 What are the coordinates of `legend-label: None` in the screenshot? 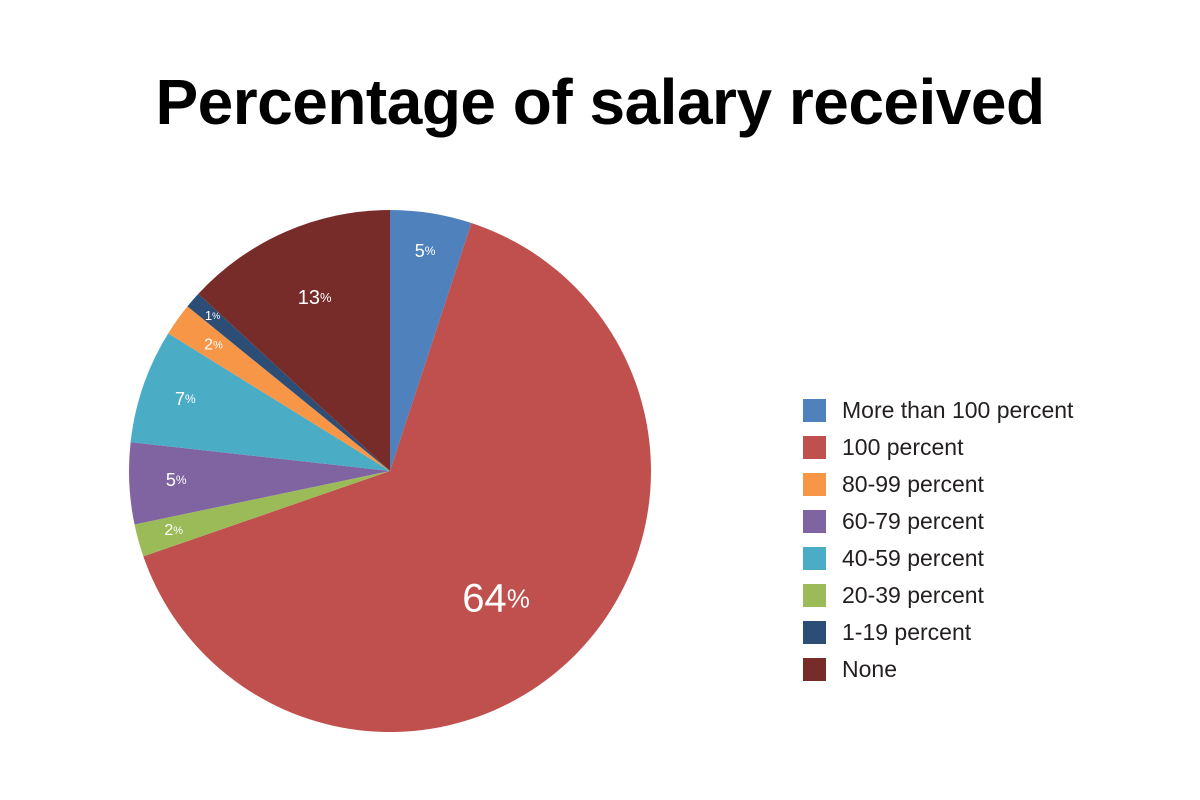 It's located at (869, 669).